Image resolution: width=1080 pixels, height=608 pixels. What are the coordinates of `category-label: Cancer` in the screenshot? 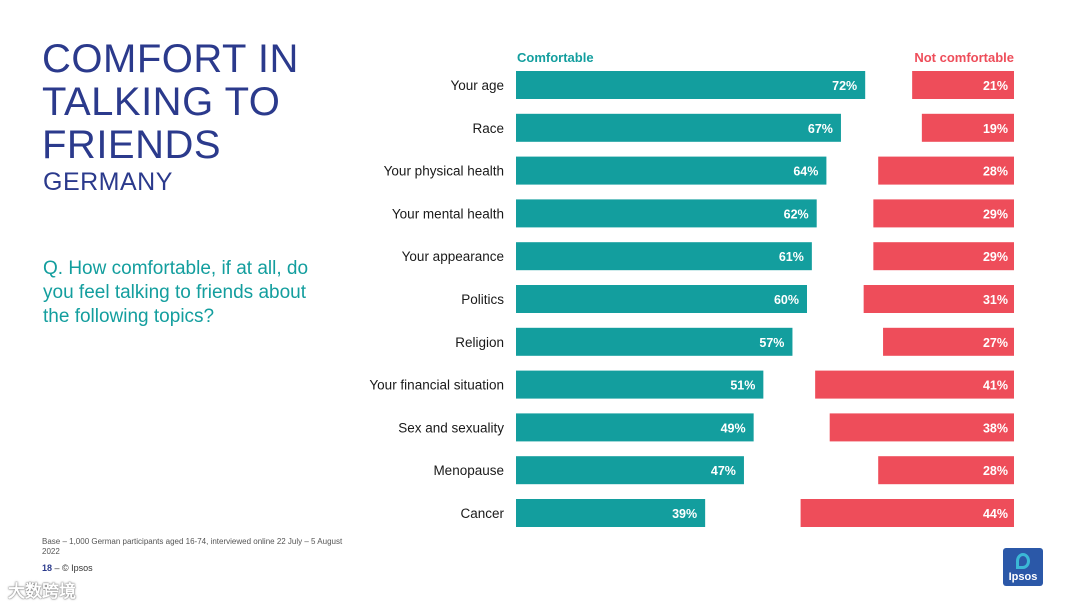 It's located at (482, 513).